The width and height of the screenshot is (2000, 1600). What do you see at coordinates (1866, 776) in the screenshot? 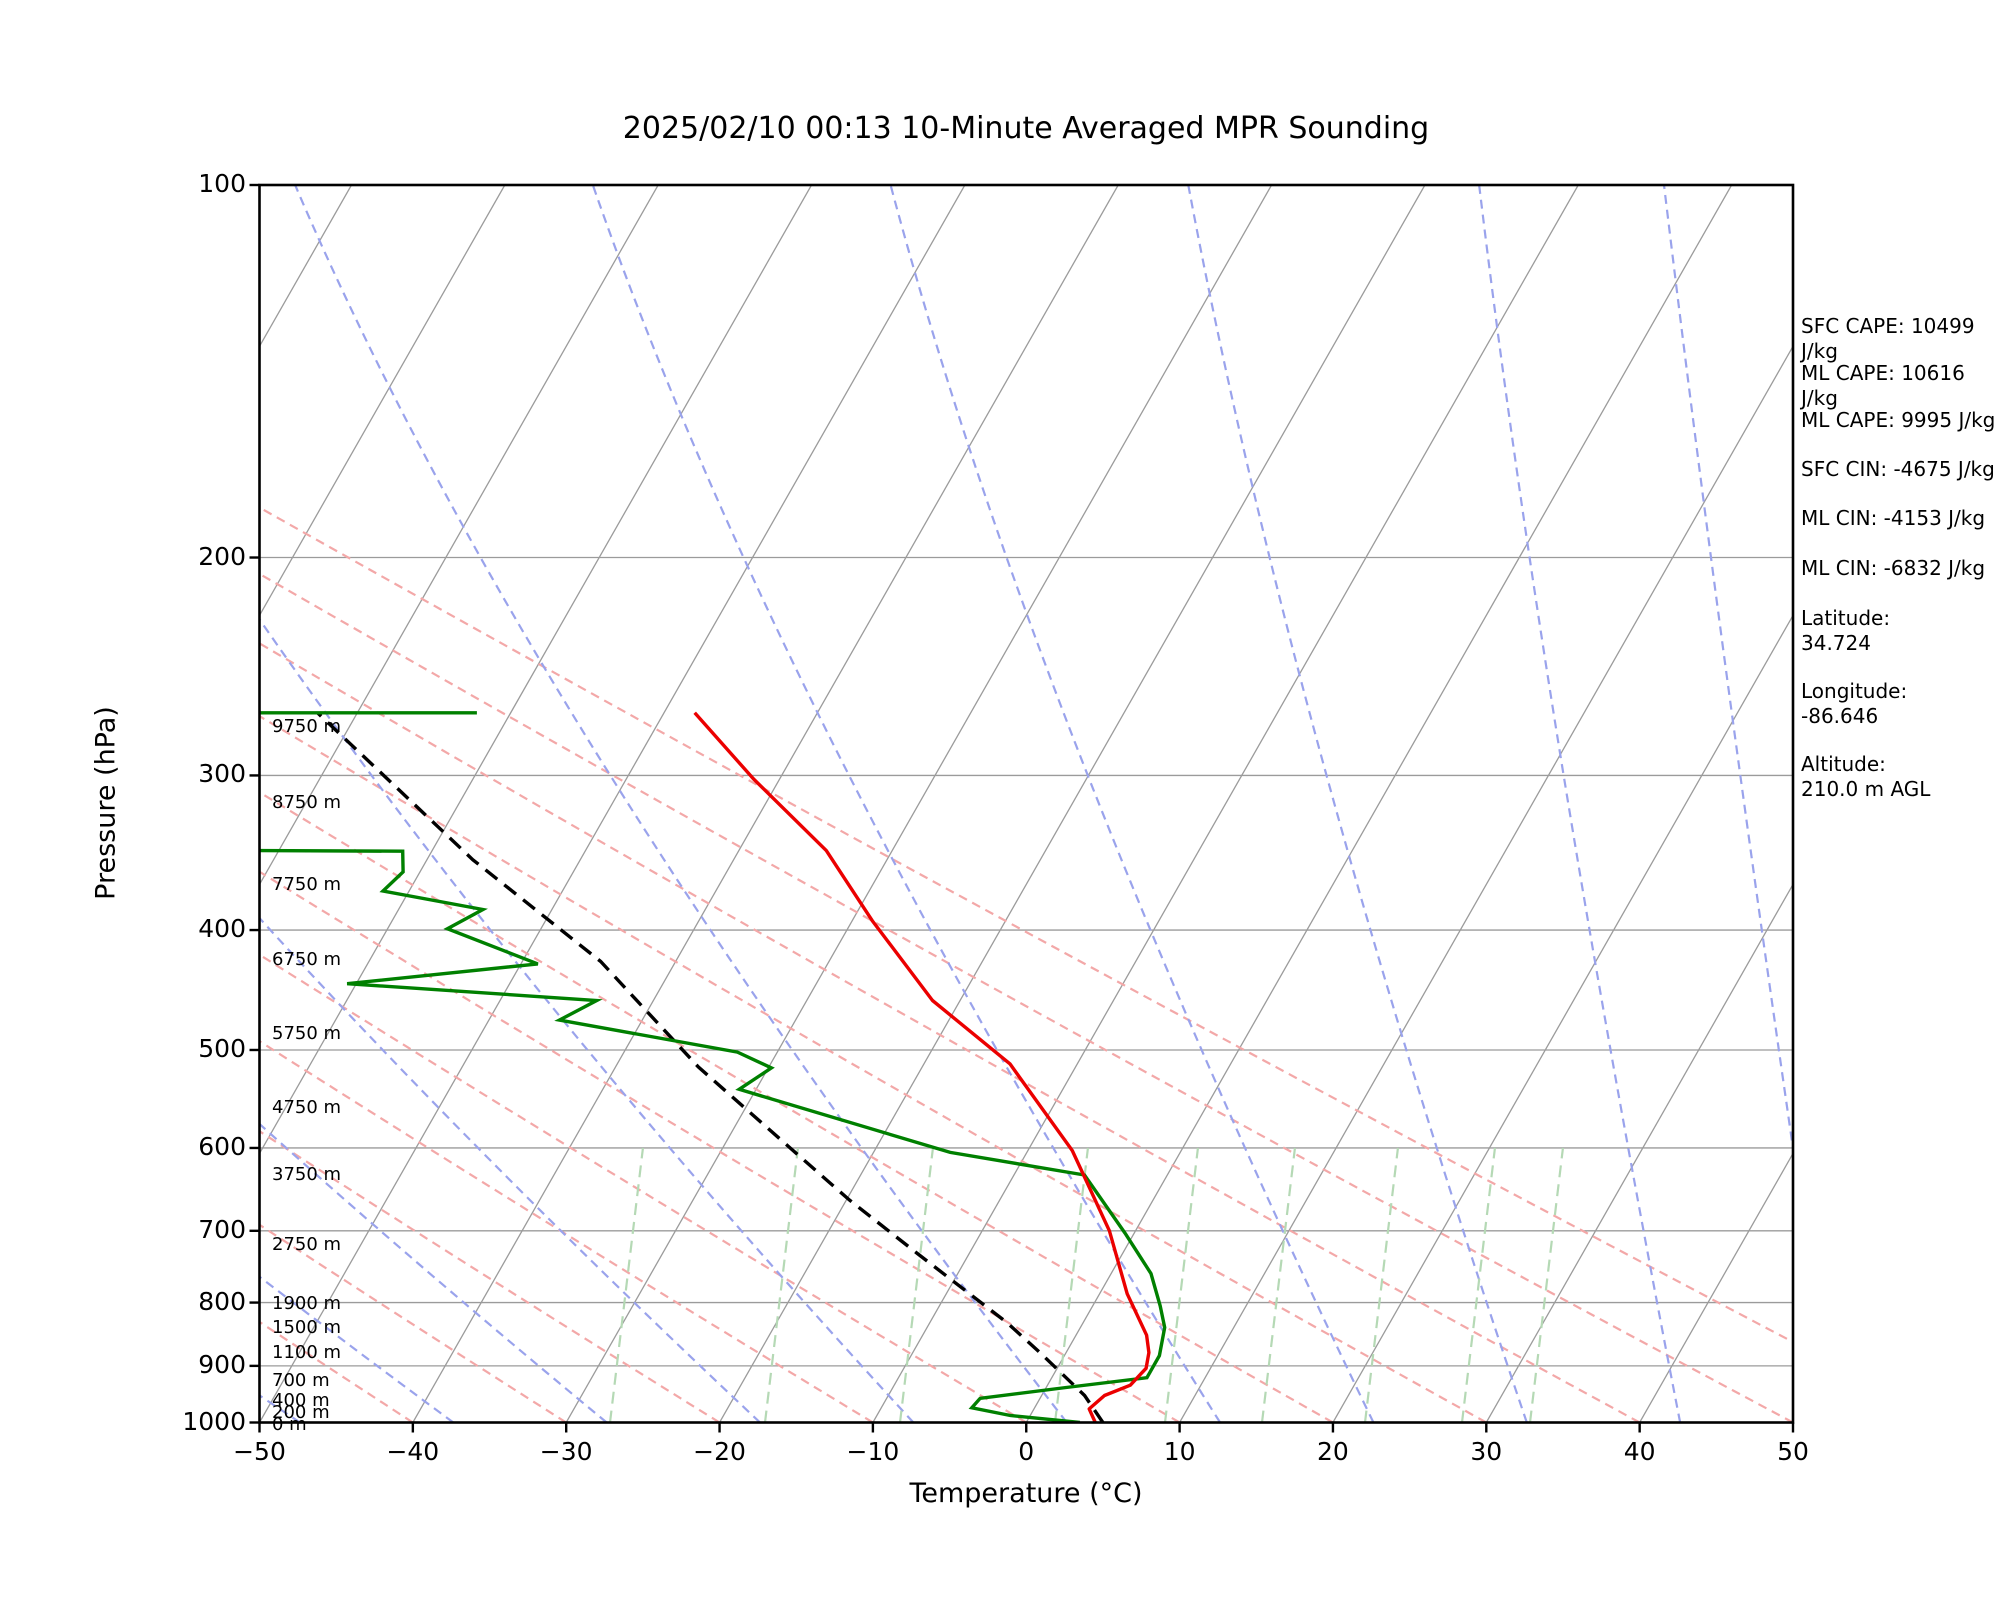
I see `sounding-annotation: Altitude: 210.0 m AGL` at bounding box center [1866, 776].